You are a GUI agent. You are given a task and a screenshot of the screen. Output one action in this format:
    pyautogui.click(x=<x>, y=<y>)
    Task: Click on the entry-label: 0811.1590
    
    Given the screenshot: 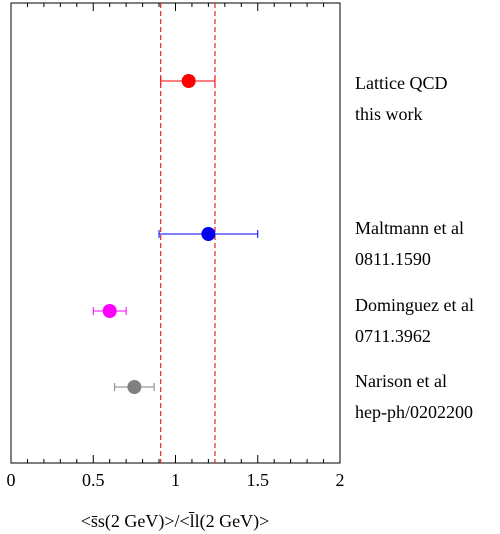 What is the action you would take?
    pyautogui.click(x=393, y=259)
    